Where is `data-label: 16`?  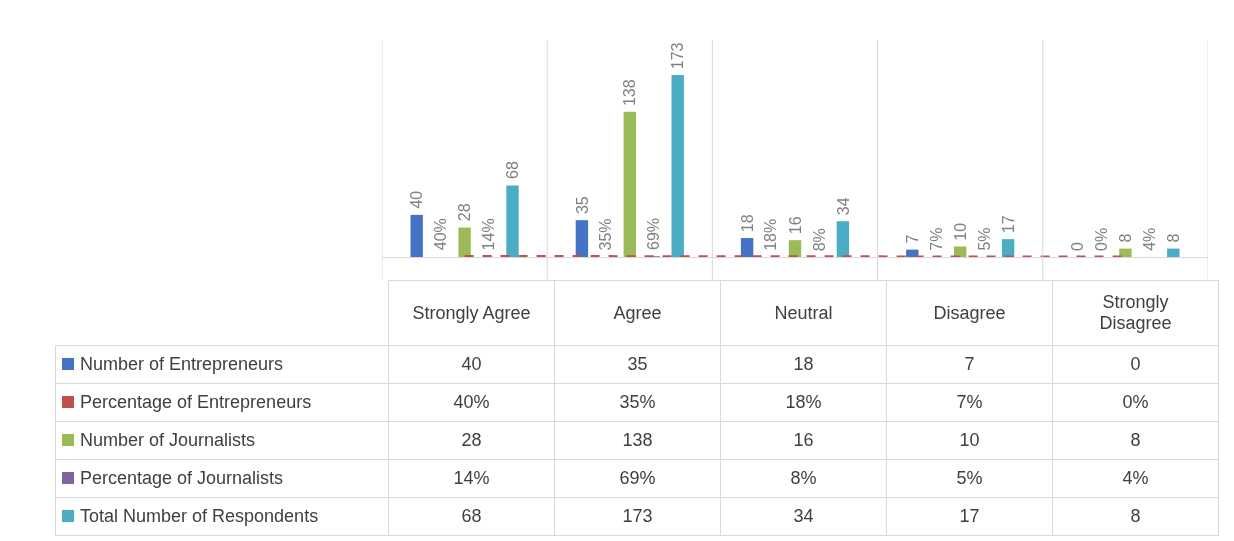 data-label: 16 is located at coordinates (803, 440).